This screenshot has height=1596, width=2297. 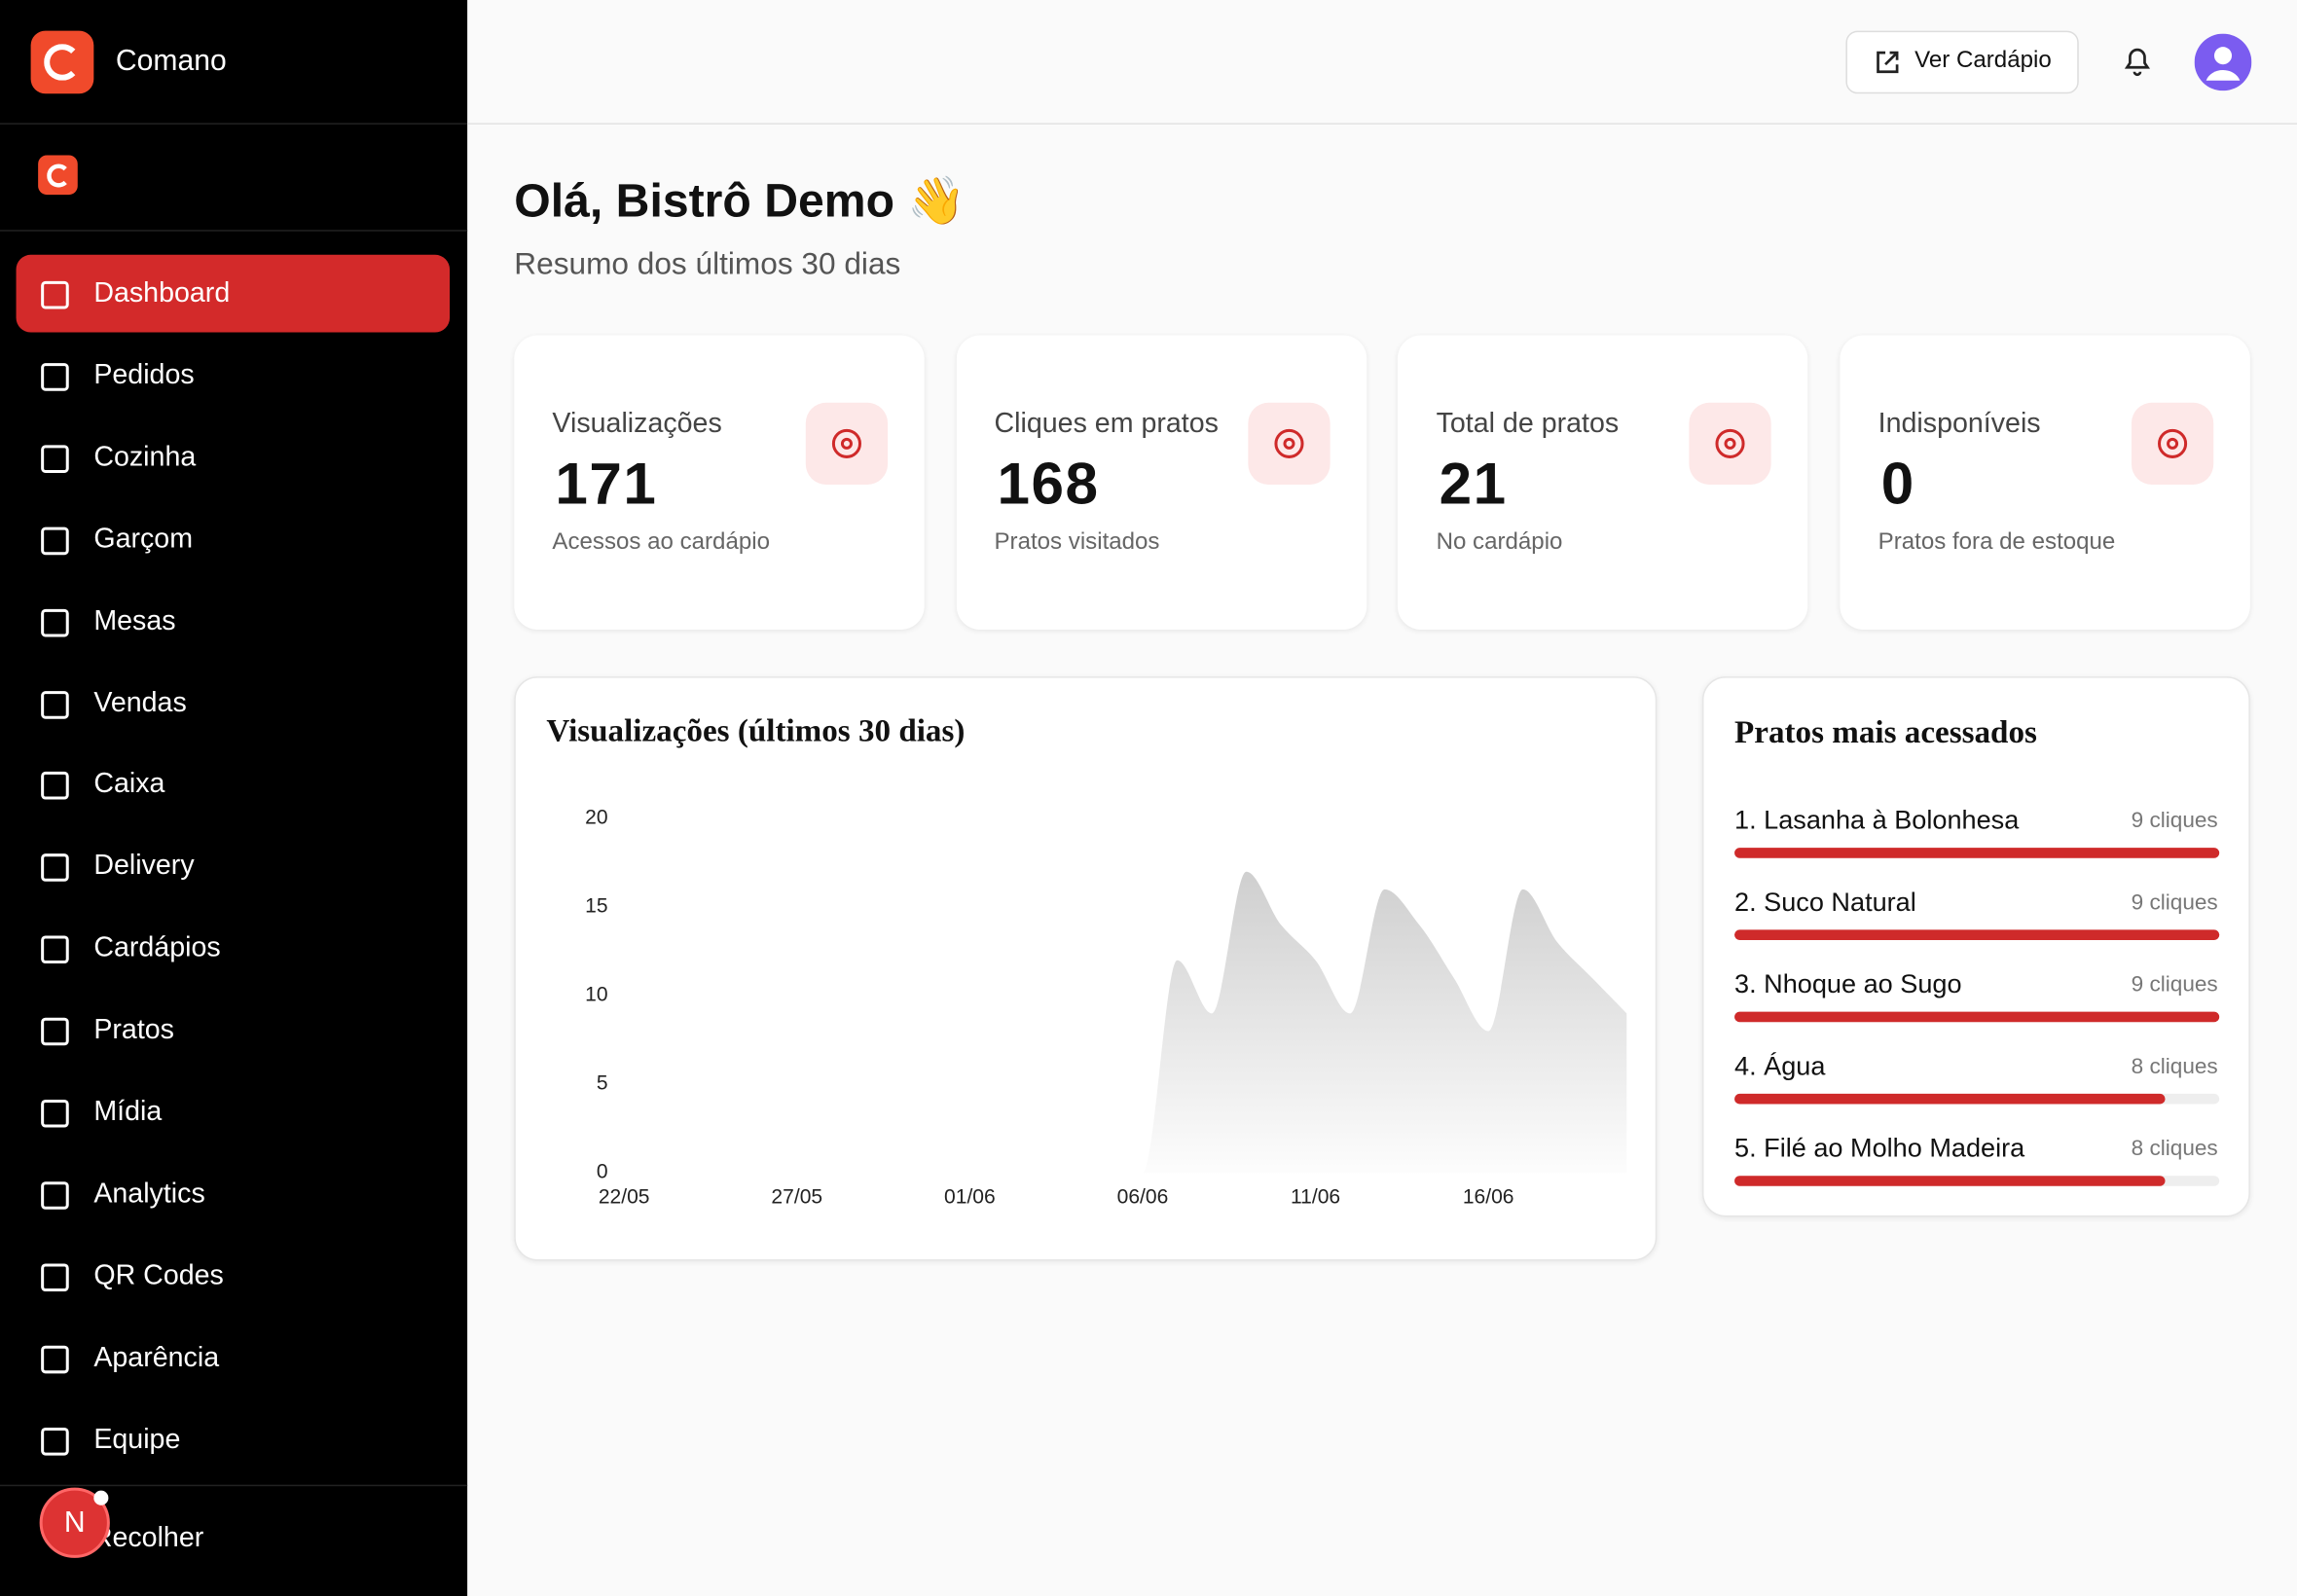 I want to click on x-tick-label: 22/05, so click(x=624, y=1196).